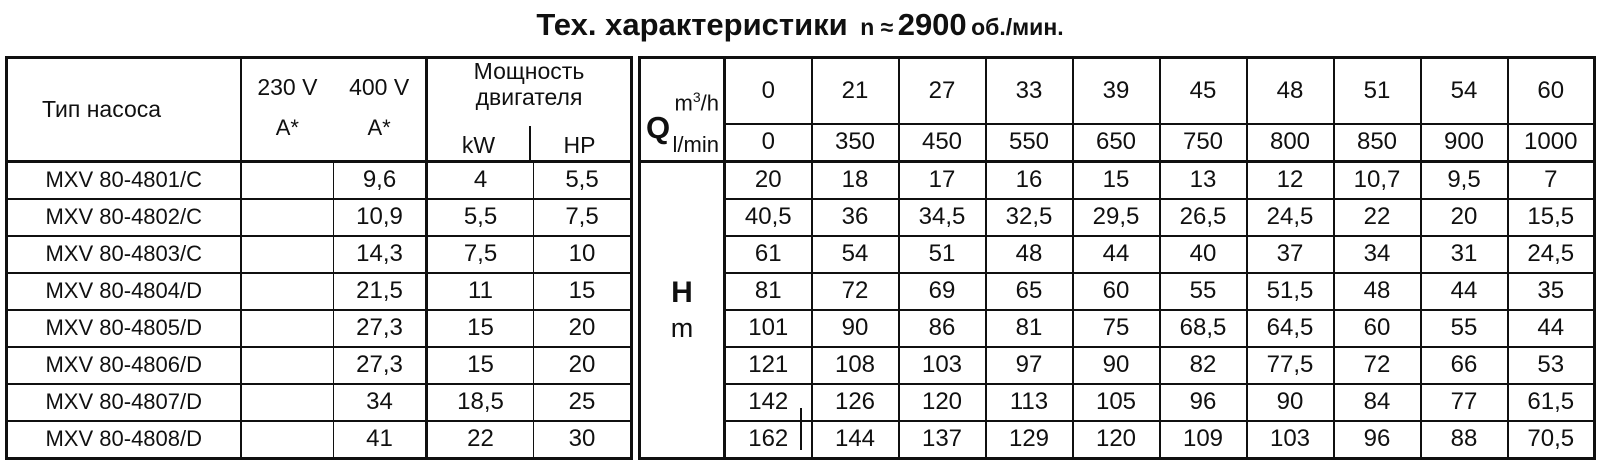  Describe the element at coordinates (1290, 180) in the screenshot. I see `head-value-cell: 12` at that location.